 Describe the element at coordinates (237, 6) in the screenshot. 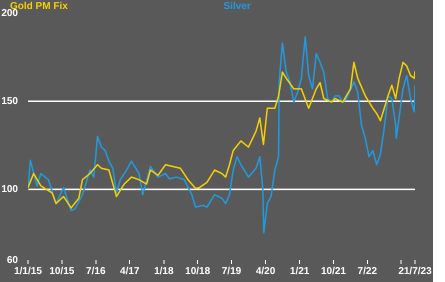

I see `text: Silver` at that location.